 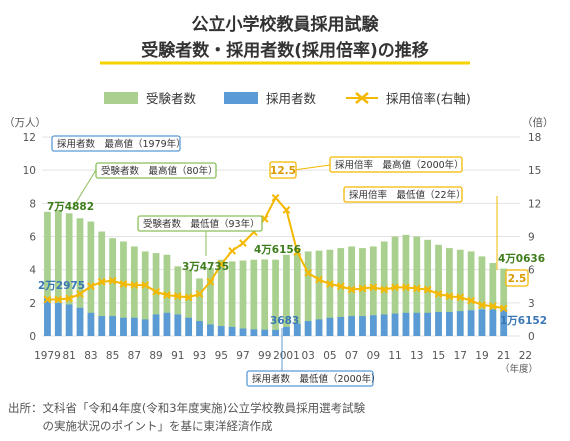 What do you see at coordinates (420, 228) in the screenshot?
I see `annotation-ratio-min: 採用倍率 最低値（22年）` at bounding box center [420, 228].